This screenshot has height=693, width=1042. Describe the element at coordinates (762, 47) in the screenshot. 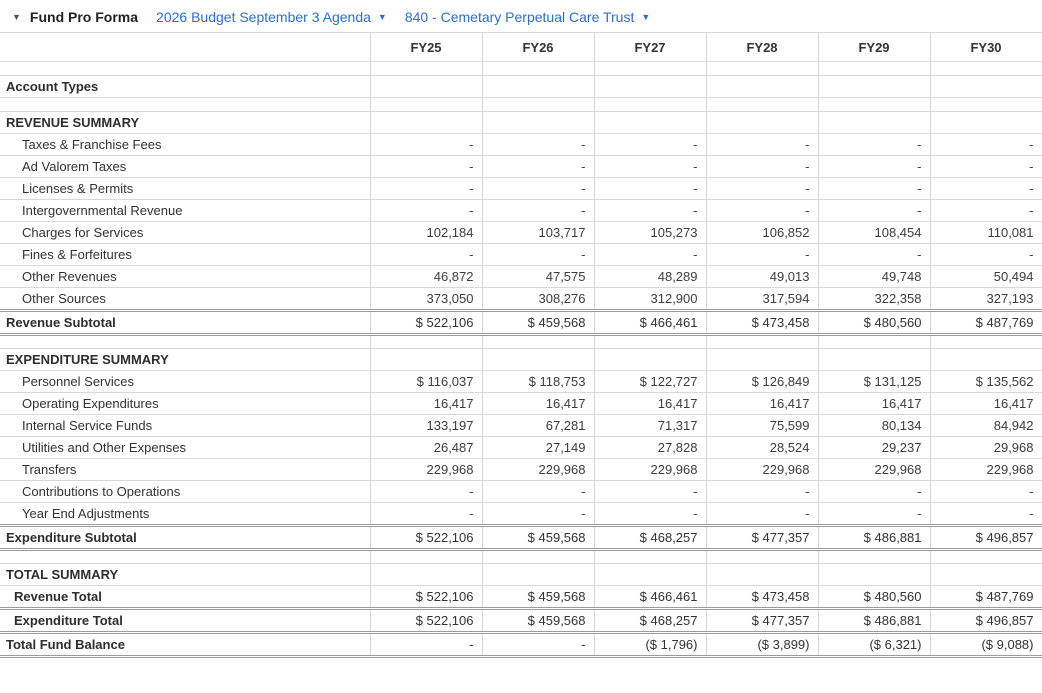

I see `column-header-fy28: FY28` at that location.